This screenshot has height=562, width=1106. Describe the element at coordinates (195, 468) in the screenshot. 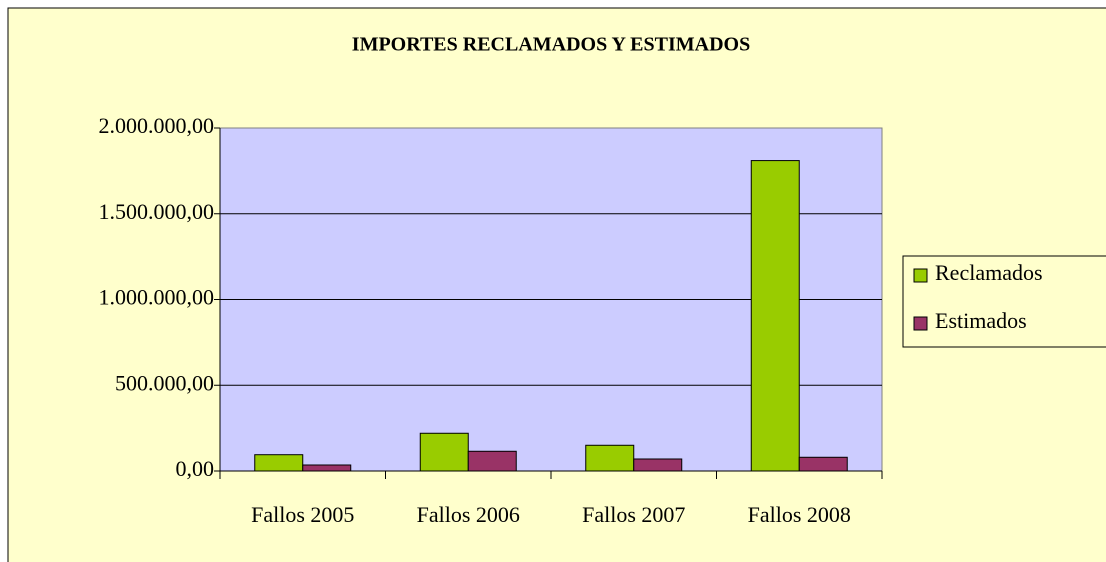

I see `y-tick-label: 0,00` at that location.